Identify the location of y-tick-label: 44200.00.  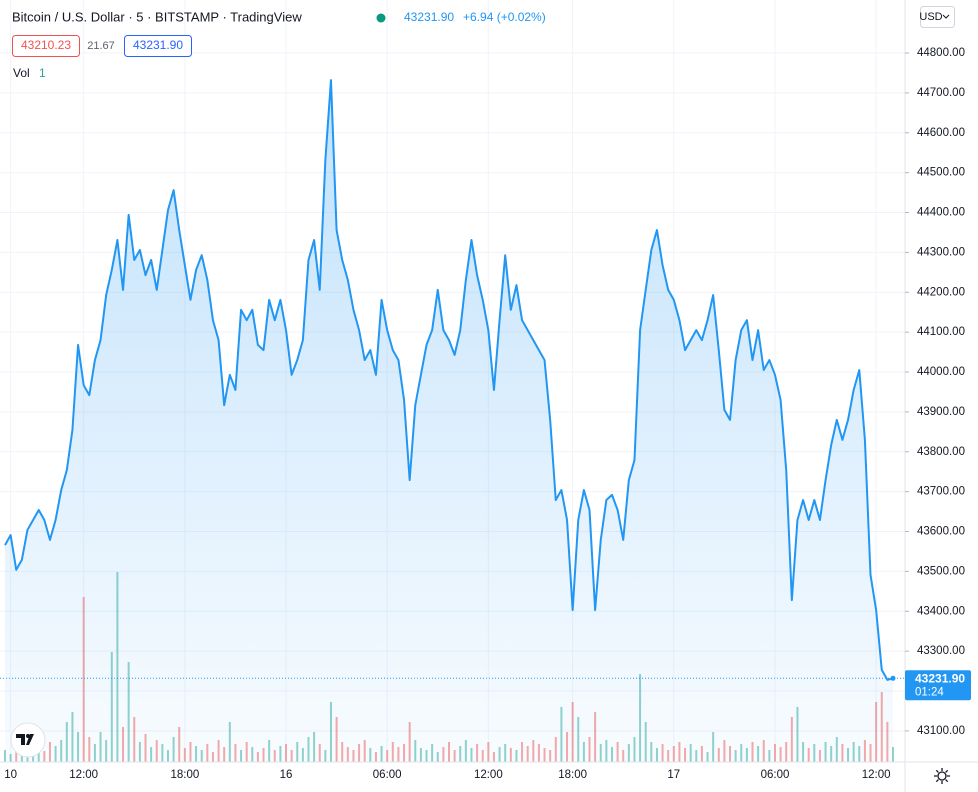
(941, 292).